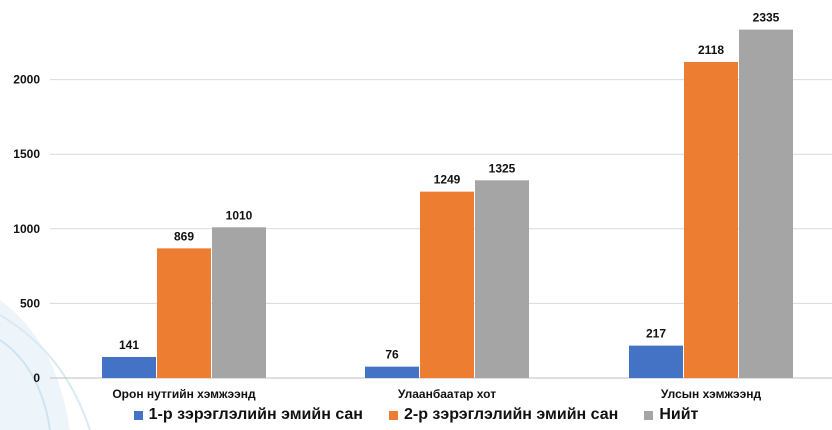 Image resolution: width=832 pixels, height=430 pixels. Describe the element at coordinates (36, 378) in the screenshot. I see `y-tick-label: 0` at that location.